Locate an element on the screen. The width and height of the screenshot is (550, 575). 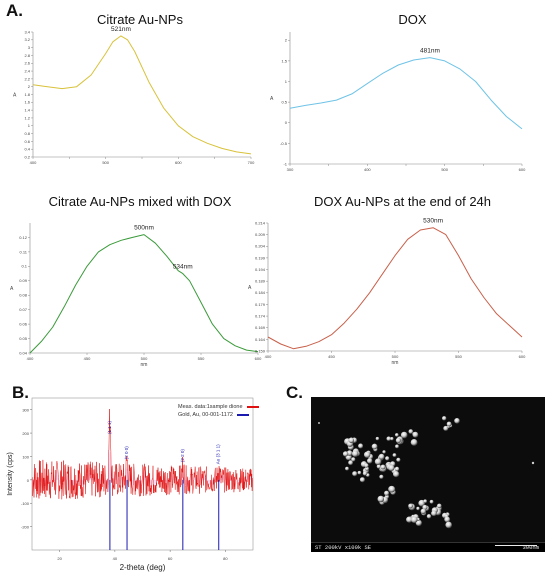
y-tick: 2 is located at coordinates (287, 40).